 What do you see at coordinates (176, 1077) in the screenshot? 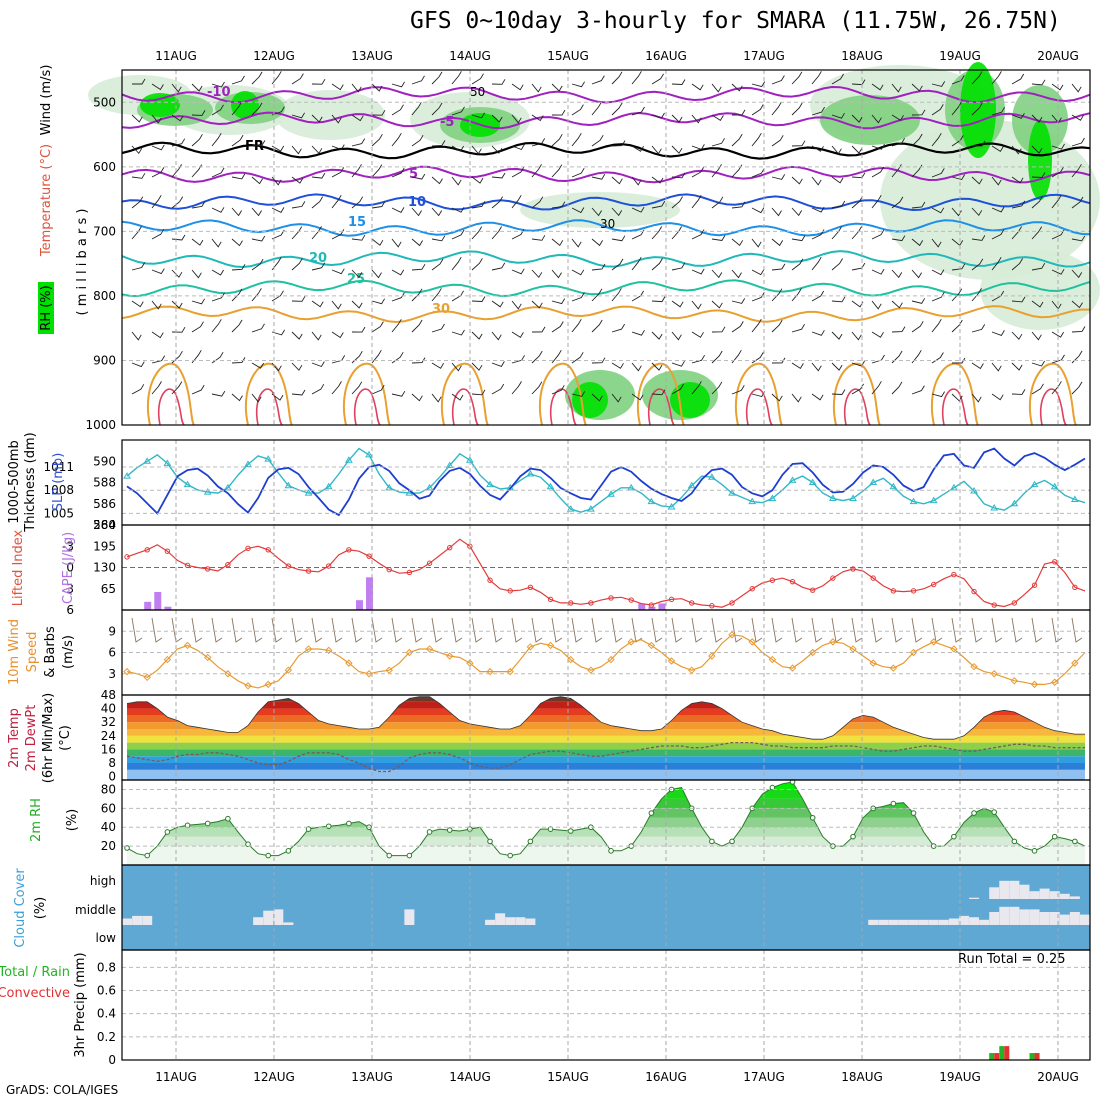
I see `x-tick-label-bottom: 11AUG` at bounding box center [176, 1077].